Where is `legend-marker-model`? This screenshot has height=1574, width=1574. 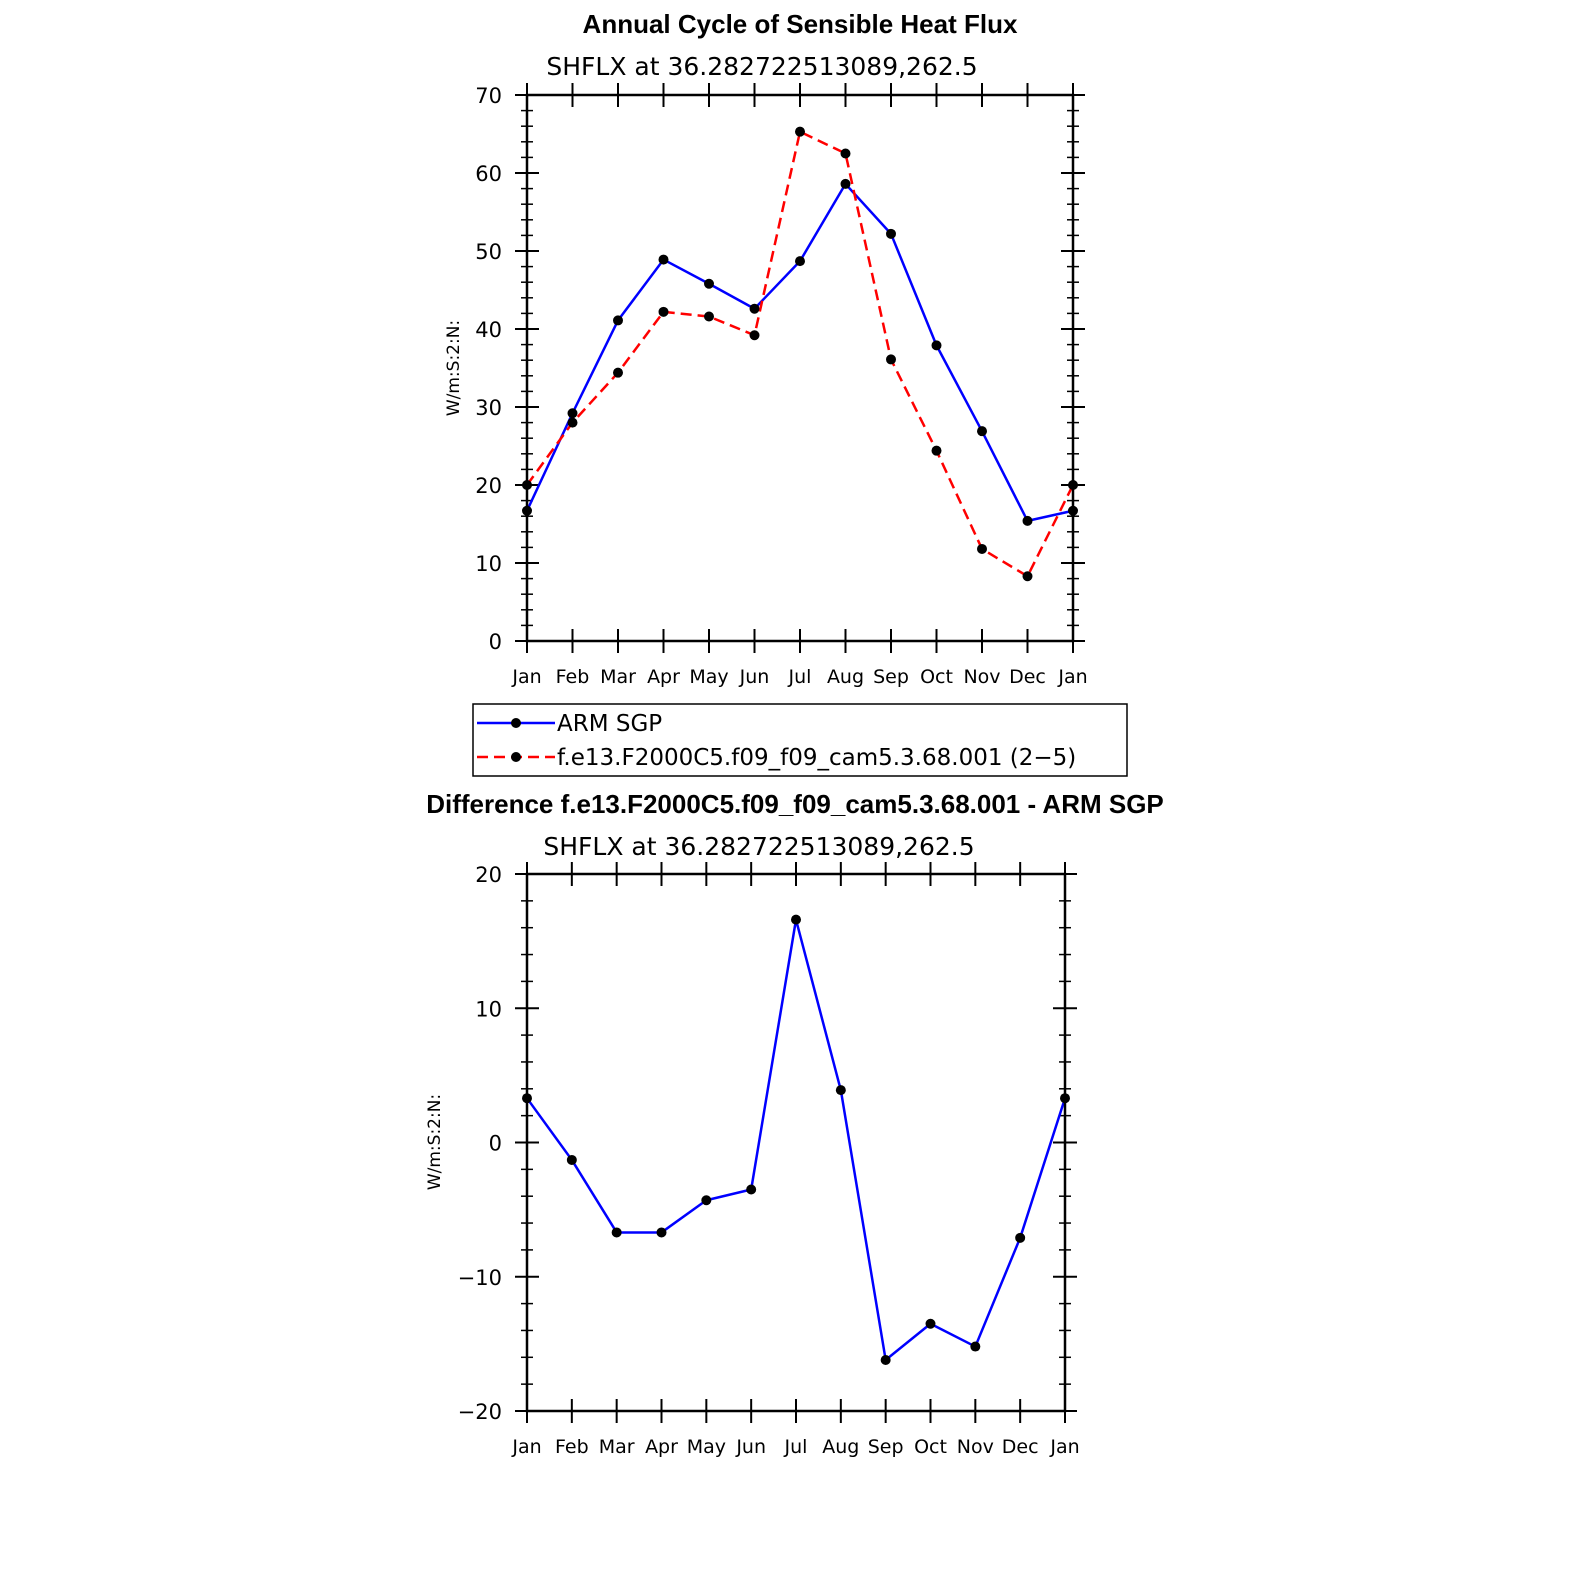
legend-marker-model is located at coordinates (516, 757).